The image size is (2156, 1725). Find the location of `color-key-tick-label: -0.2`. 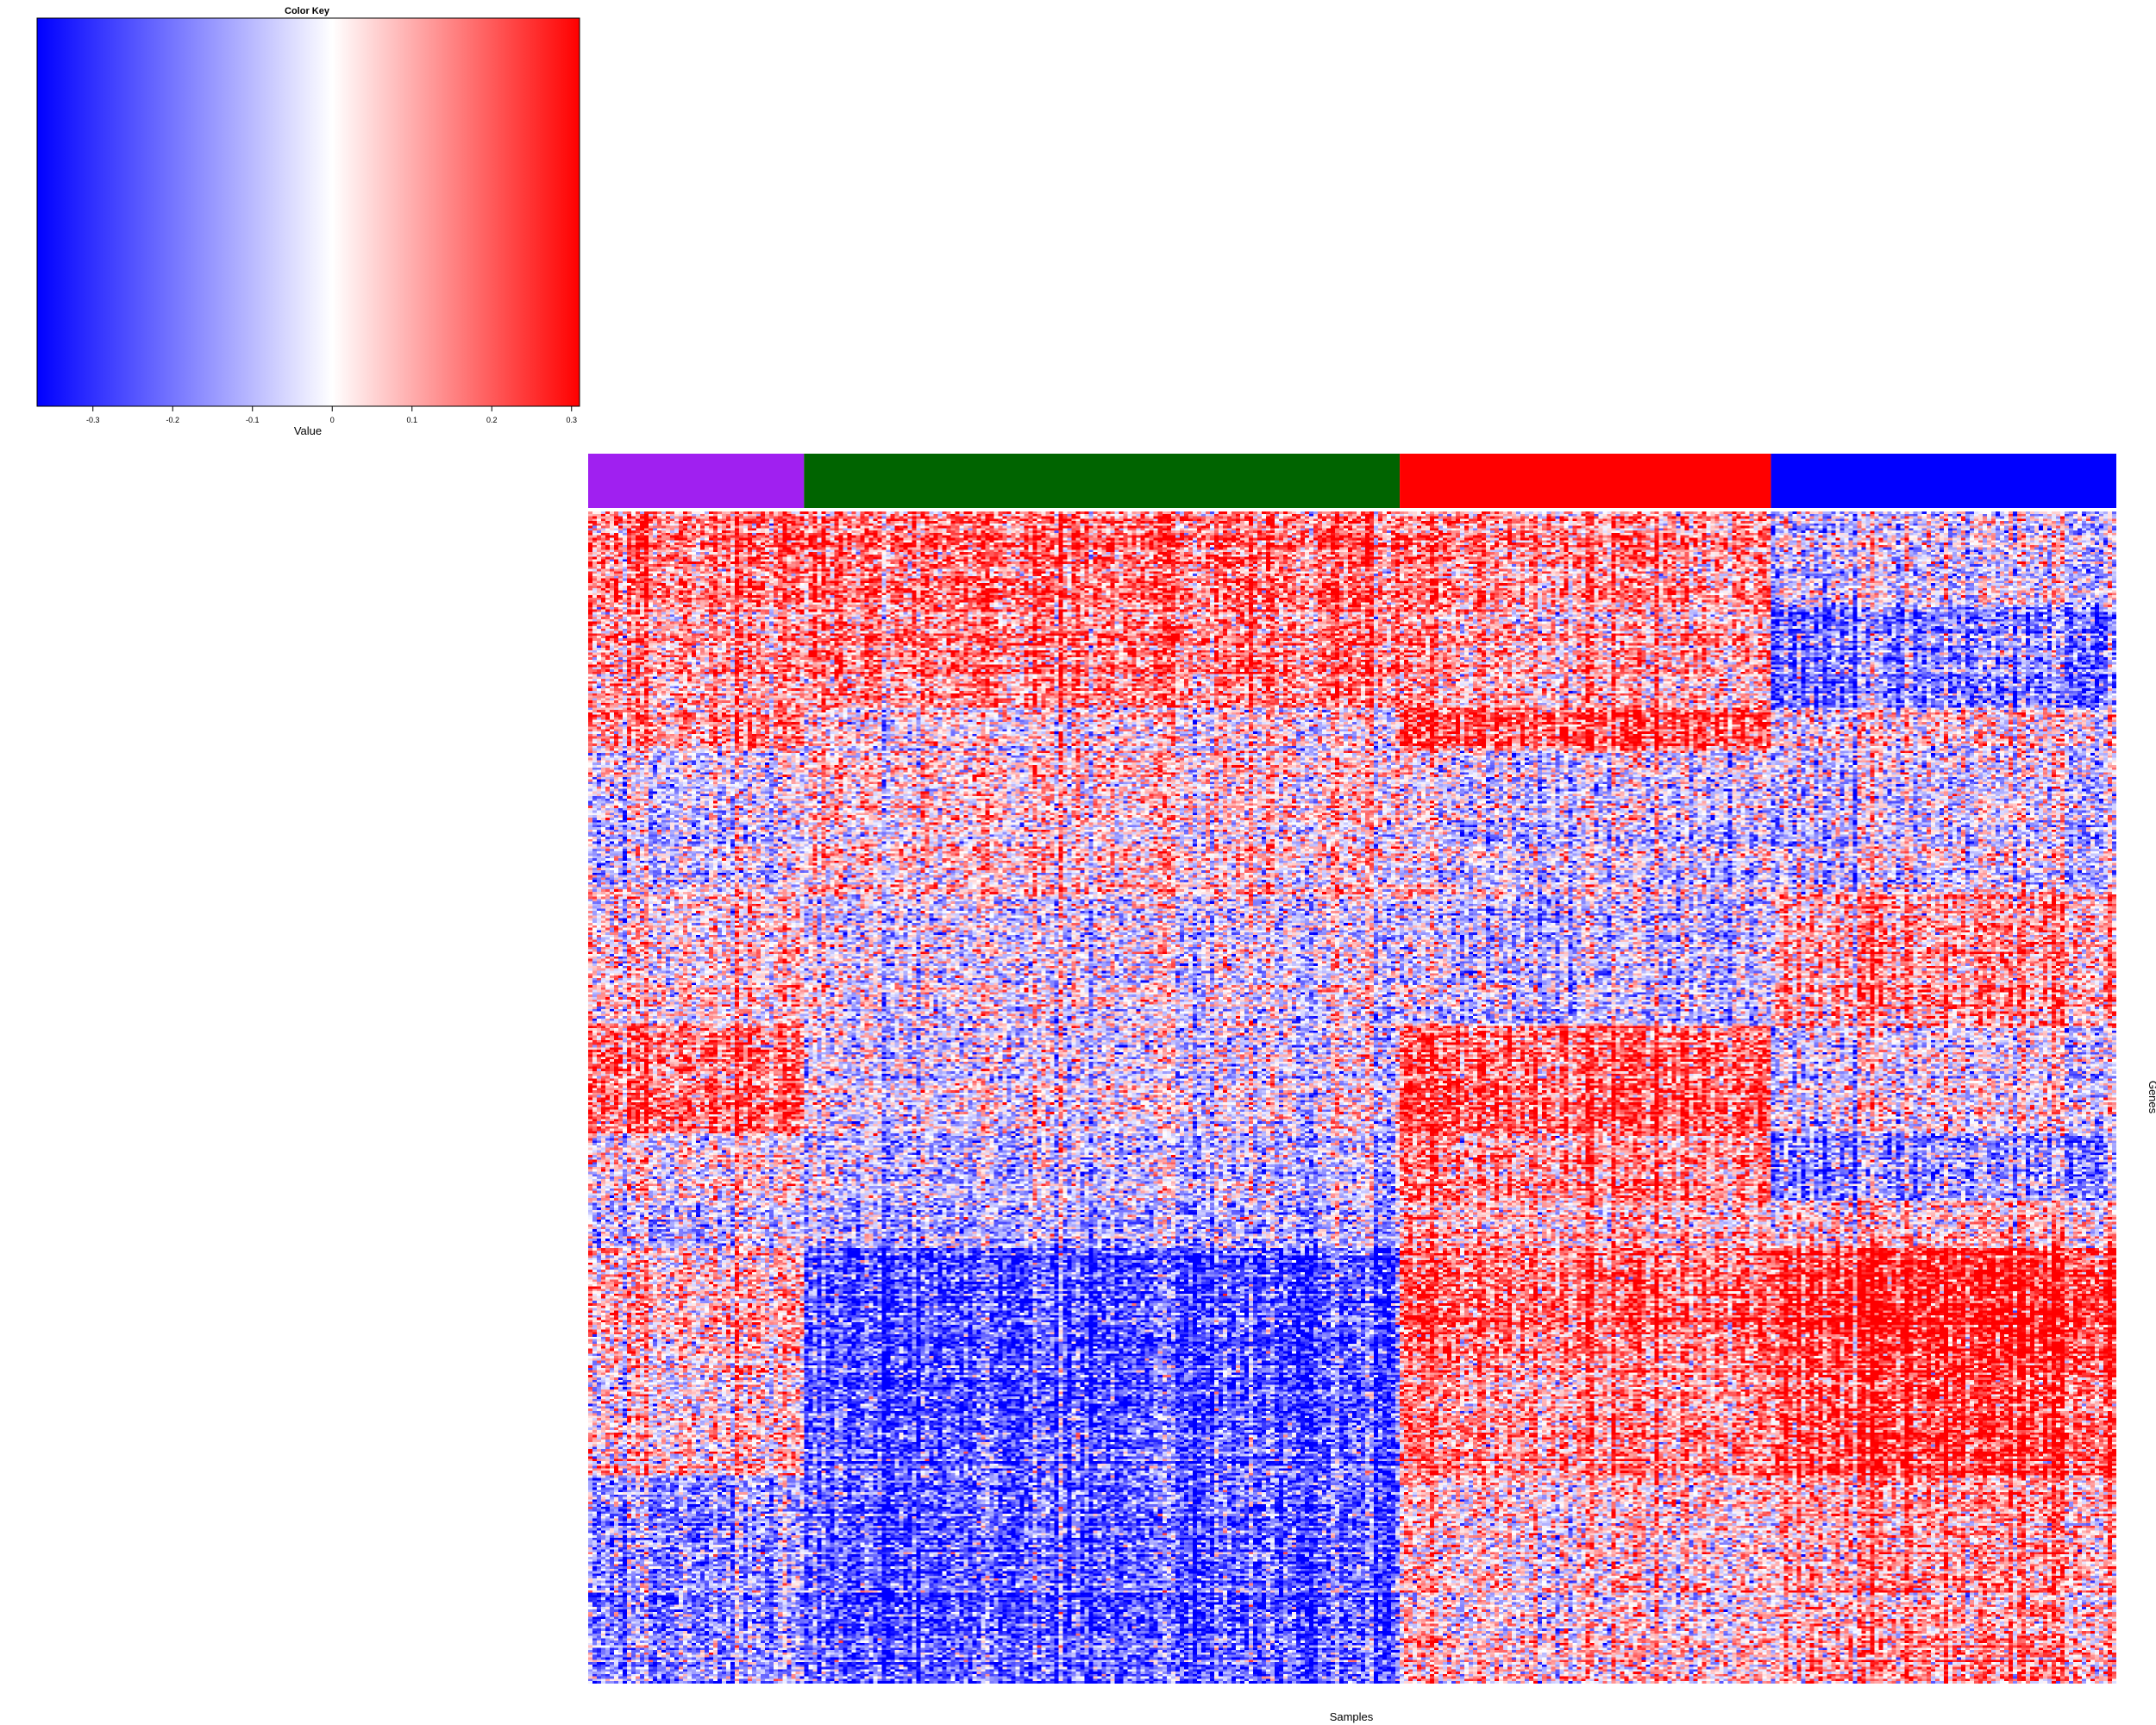

color-key-tick-label: -0.2 is located at coordinates (172, 420).